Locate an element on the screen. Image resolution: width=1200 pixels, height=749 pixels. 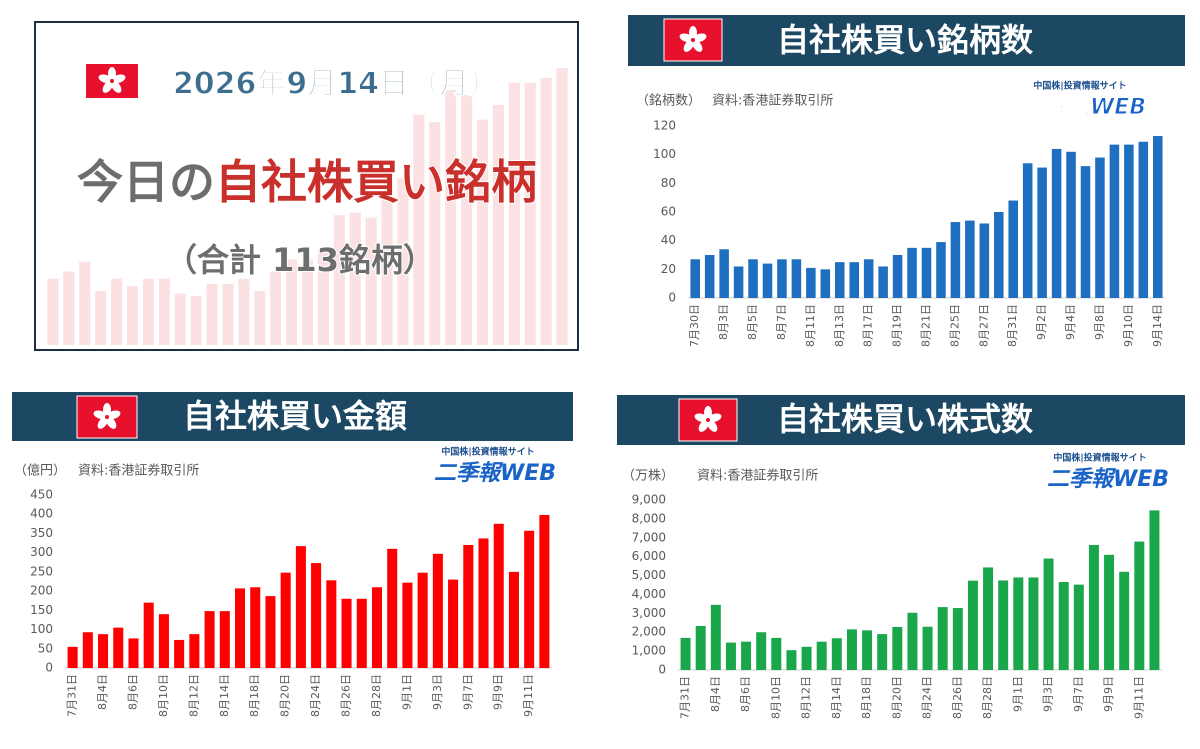
y-tick-label: 80 is located at coordinates (668, 183).